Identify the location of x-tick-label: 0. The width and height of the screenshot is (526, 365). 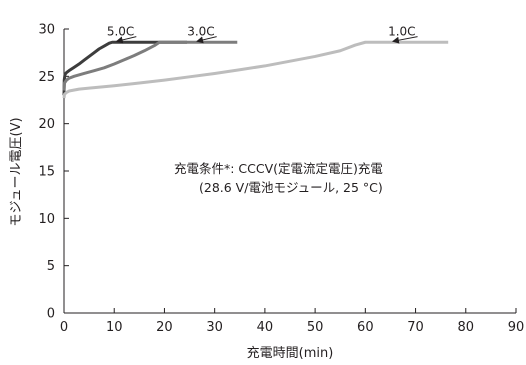
(64, 327).